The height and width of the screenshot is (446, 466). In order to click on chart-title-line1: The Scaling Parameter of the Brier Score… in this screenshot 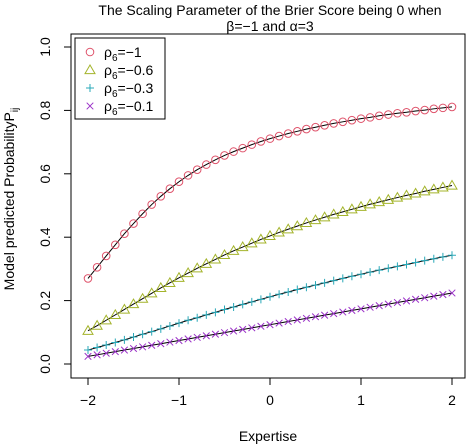, I will do `click(269, 10)`.